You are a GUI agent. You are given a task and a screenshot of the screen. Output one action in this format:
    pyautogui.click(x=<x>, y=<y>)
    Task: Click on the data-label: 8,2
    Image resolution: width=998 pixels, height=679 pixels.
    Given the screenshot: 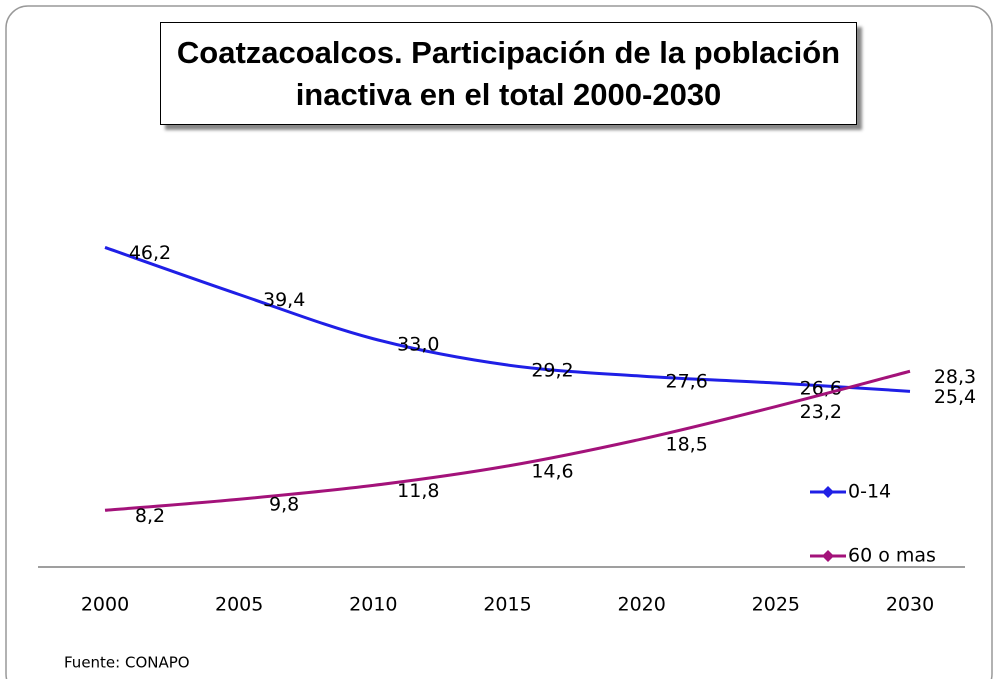 What is the action you would take?
    pyautogui.click(x=150, y=516)
    